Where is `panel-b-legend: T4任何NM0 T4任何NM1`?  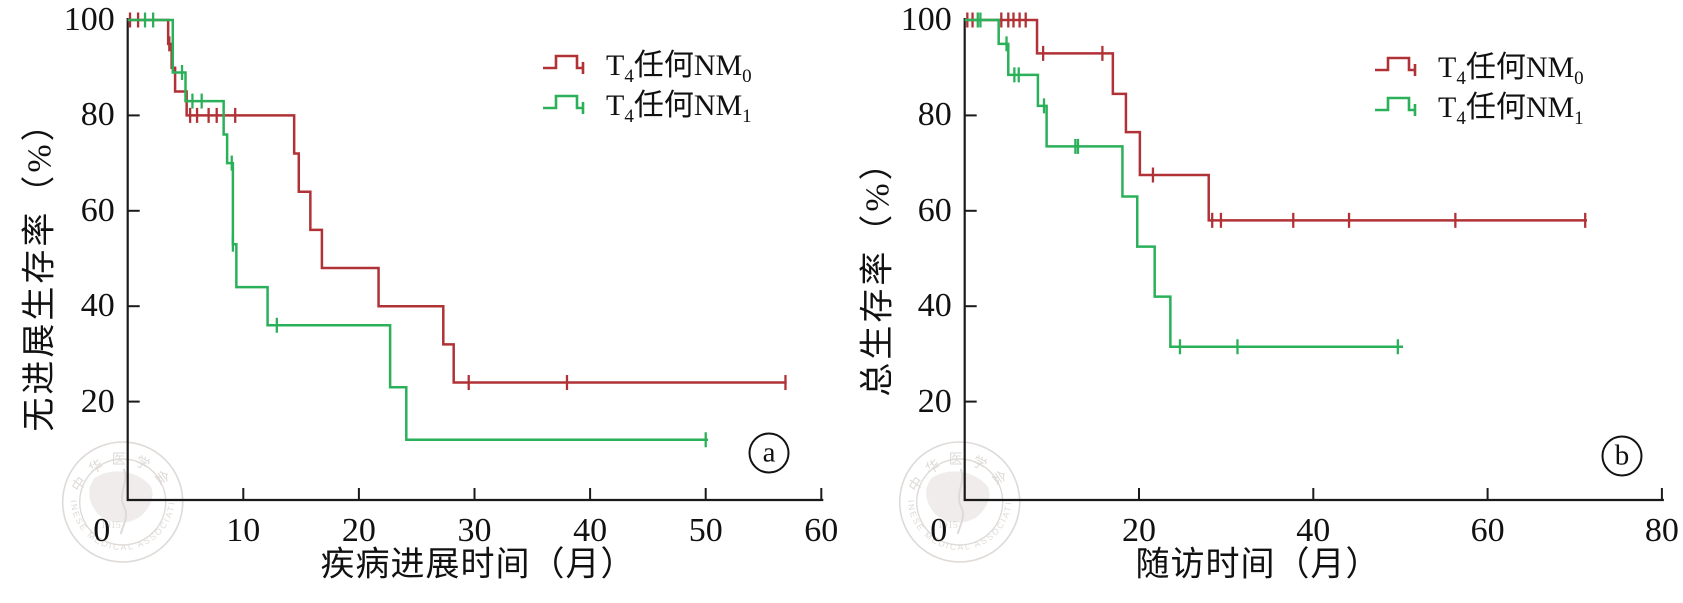 panel-b-legend: T4任何NM0 T4任何NM1 is located at coordinates (1479, 88).